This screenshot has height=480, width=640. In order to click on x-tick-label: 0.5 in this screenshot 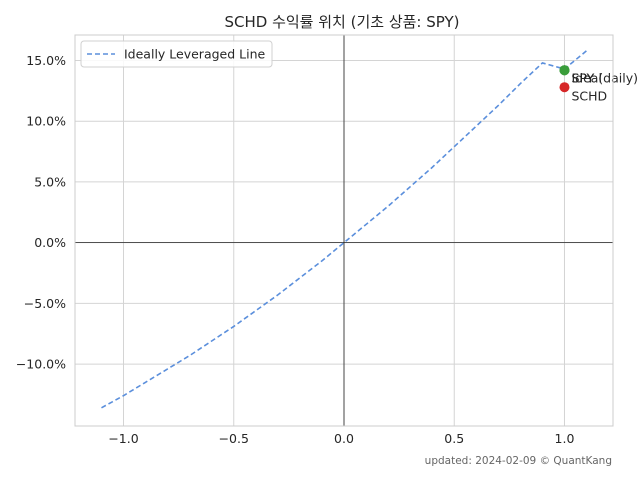, I will do `click(454, 438)`.